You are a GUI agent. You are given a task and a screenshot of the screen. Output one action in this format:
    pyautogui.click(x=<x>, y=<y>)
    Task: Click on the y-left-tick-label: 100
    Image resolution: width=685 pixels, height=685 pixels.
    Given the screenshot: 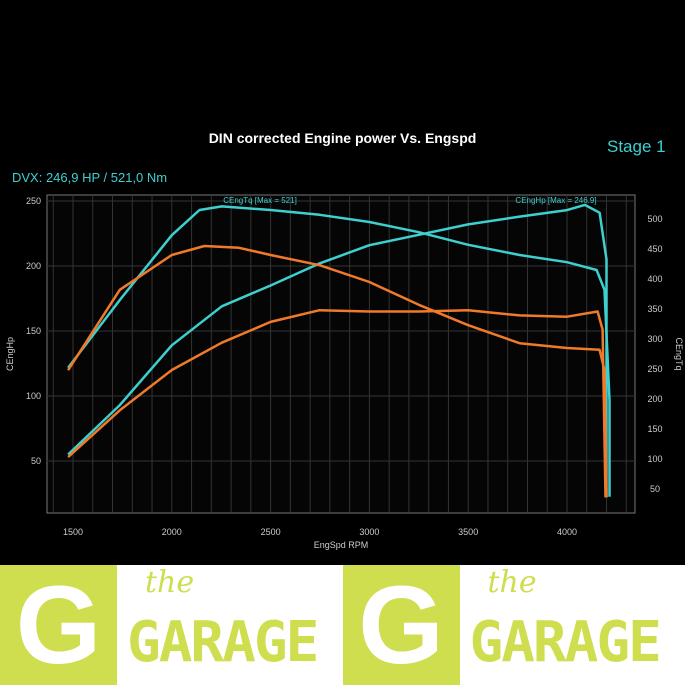 What is the action you would take?
    pyautogui.click(x=33, y=396)
    